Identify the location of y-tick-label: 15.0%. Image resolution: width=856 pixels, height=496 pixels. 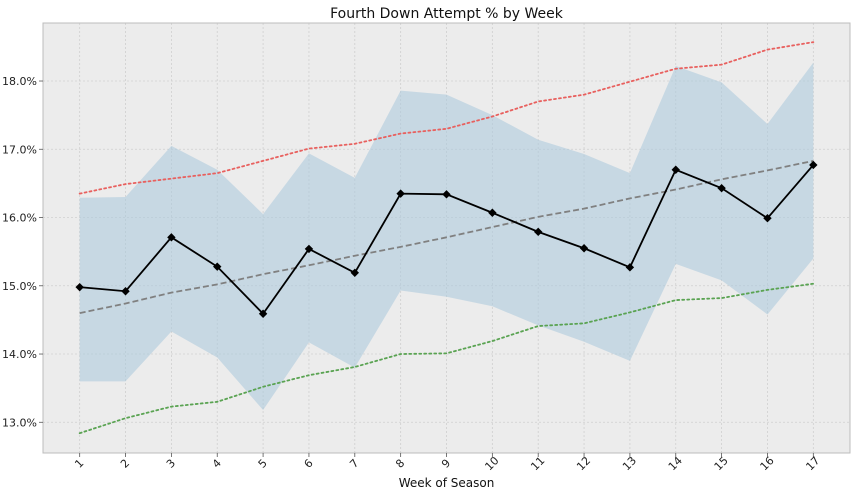
(19, 286).